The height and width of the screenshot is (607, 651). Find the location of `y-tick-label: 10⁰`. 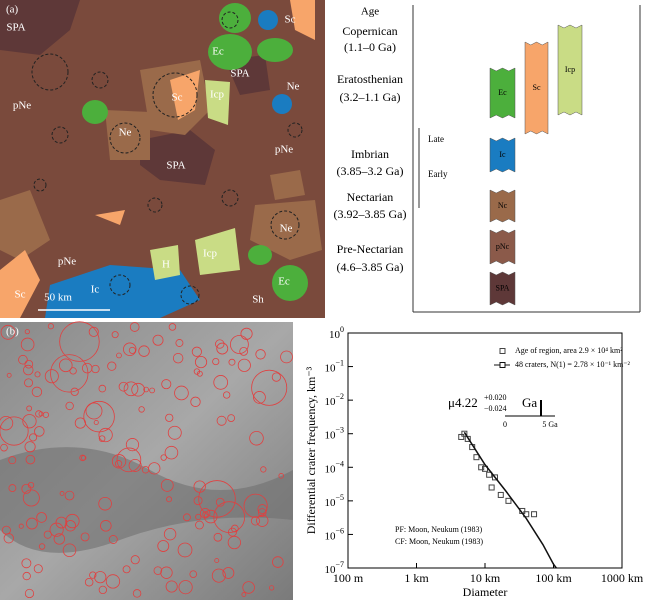

y-tick-label: 10⁰ is located at coordinates (336, 333).